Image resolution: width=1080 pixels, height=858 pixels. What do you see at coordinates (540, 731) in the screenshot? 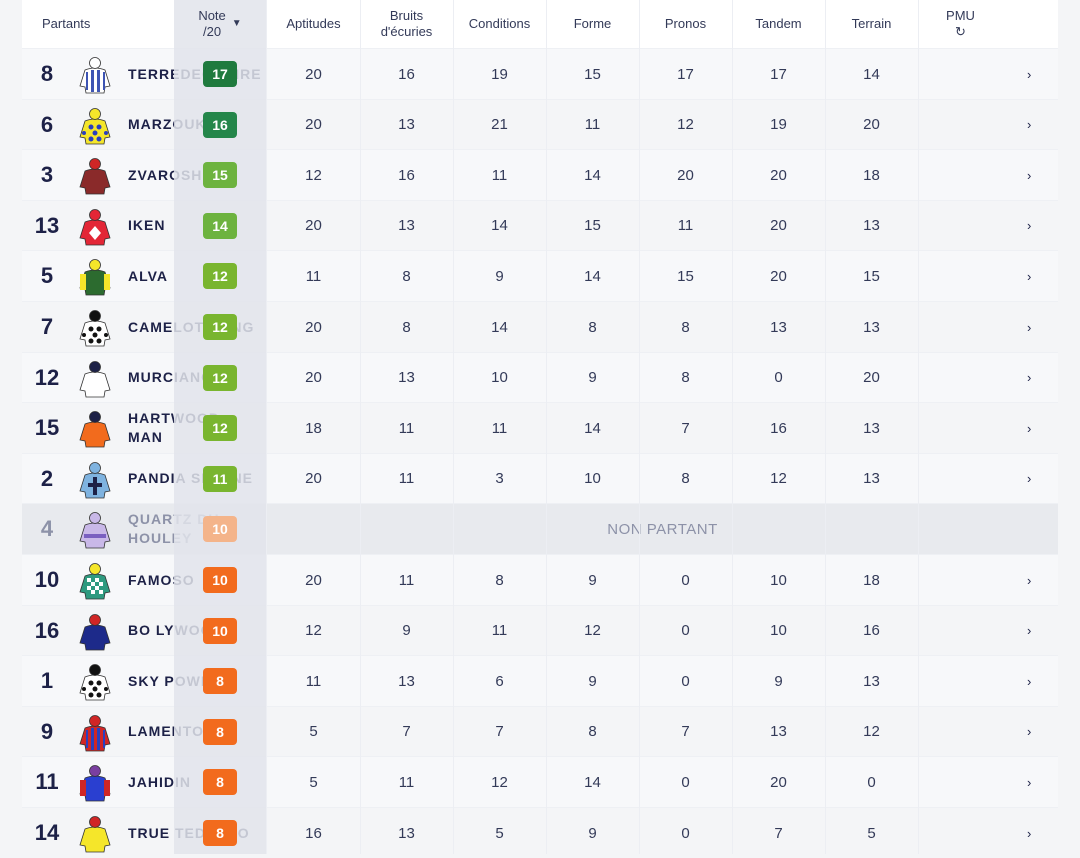
I see `table-row: 9 LAMENTO 8 5 7 7 8 7 13 12 ›` at bounding box center [540, 731].